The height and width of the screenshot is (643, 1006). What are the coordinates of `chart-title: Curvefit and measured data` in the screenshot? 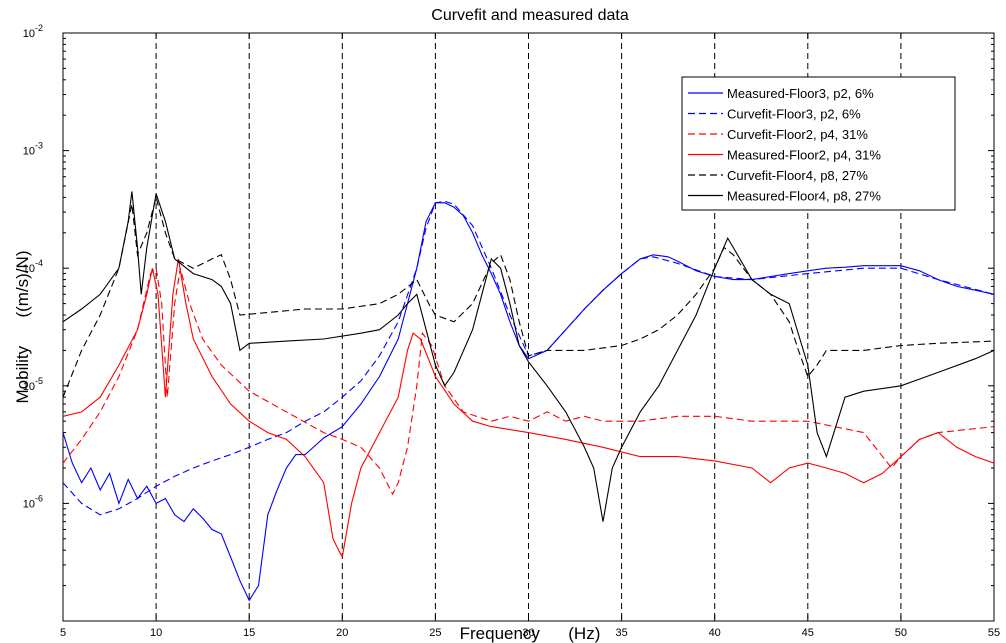 It's located at (530, 15).